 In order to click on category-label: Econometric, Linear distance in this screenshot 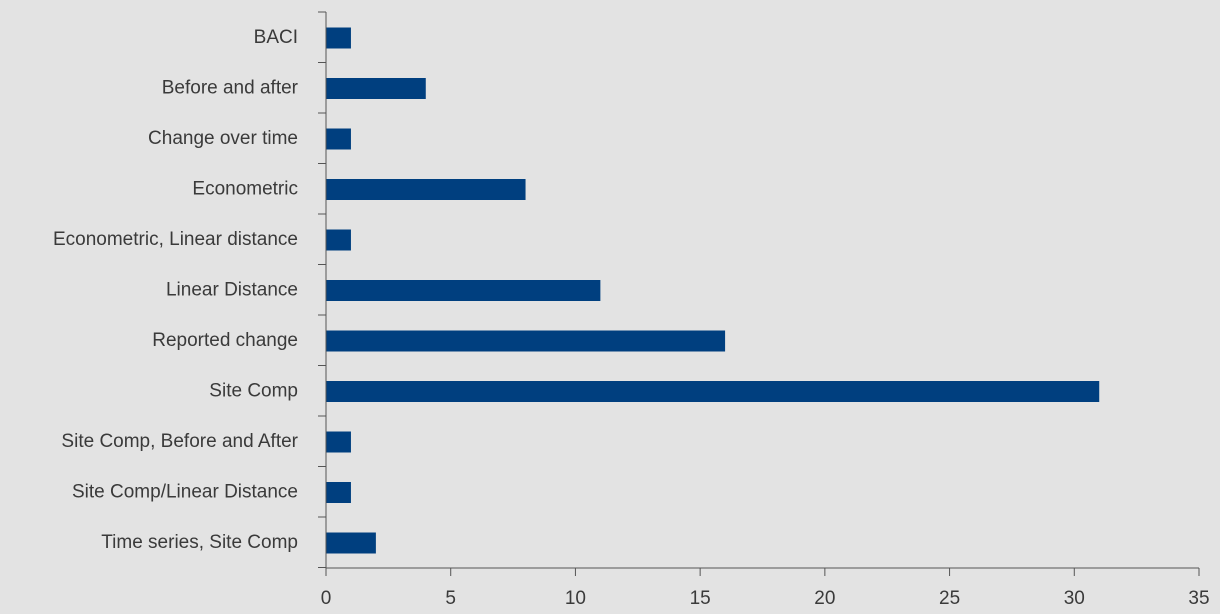, I will do `click(175, 239)`.